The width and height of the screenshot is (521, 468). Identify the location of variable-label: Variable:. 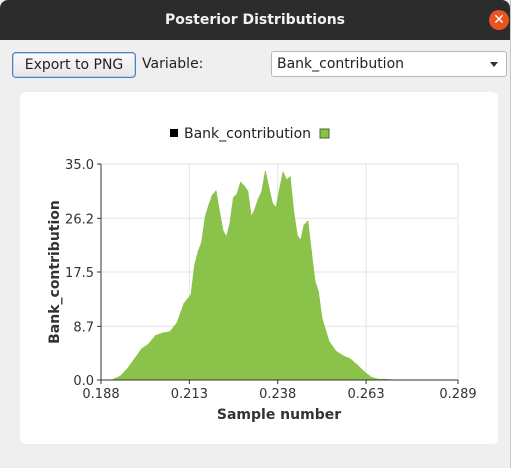
(173, 64).